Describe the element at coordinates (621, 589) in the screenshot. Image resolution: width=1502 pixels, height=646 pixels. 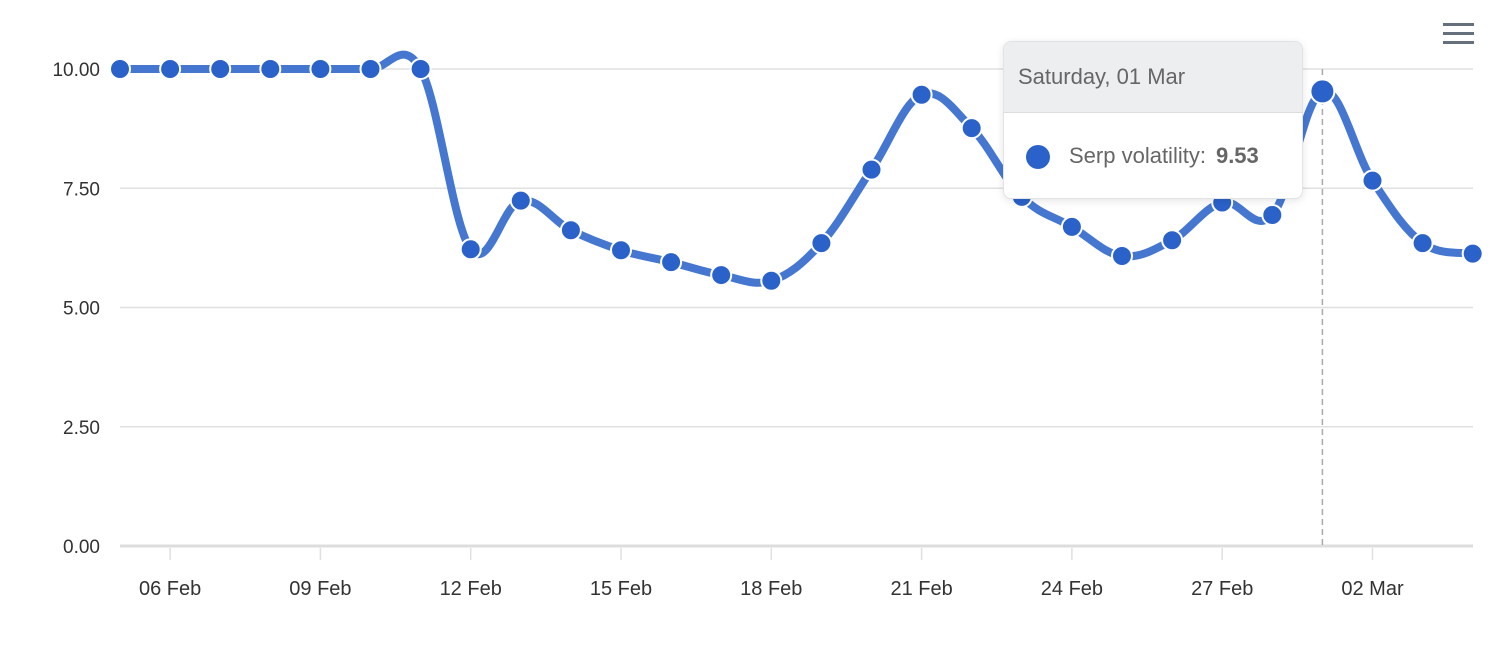
I see `x-tick-label: 15 Feb` at that location.